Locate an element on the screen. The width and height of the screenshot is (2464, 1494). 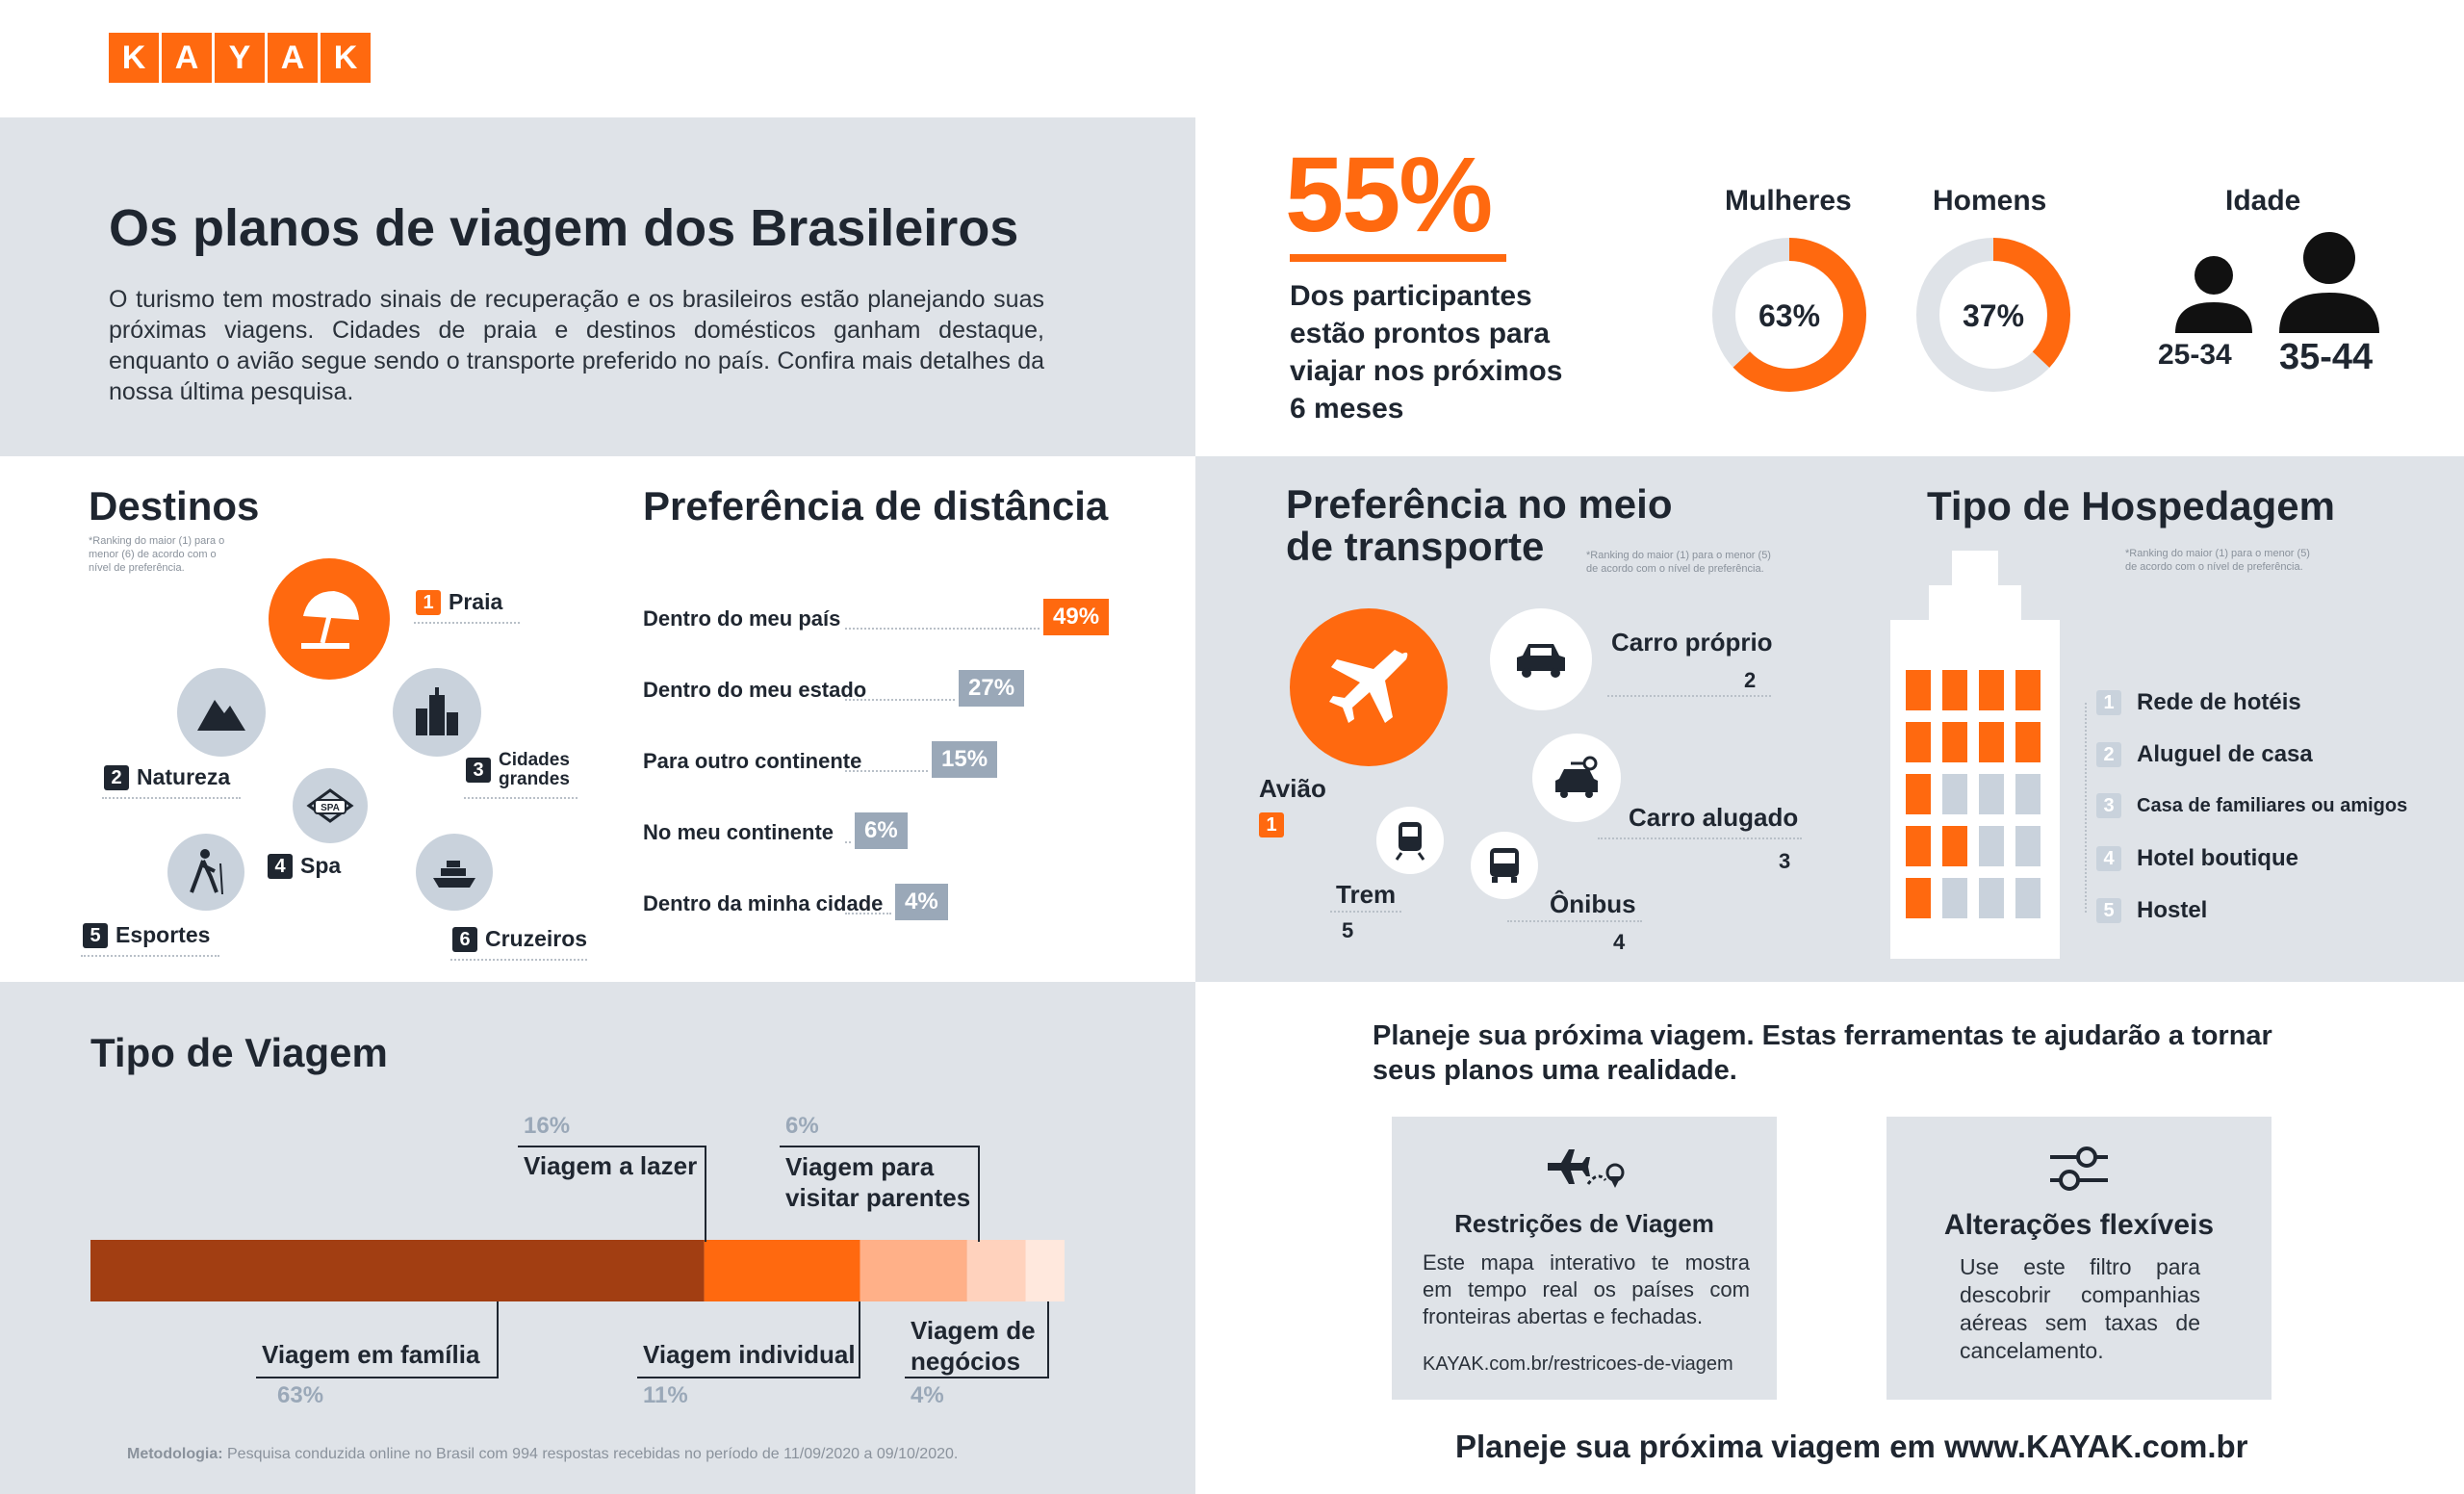
viagem-familia-label: Viagem em família is located at coordinates (371, 1354).